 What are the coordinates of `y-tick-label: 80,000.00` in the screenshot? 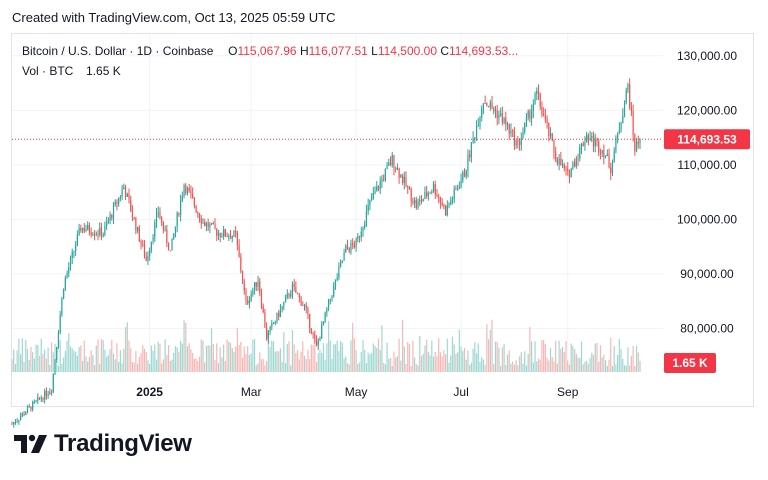 It's located at (707, 328).